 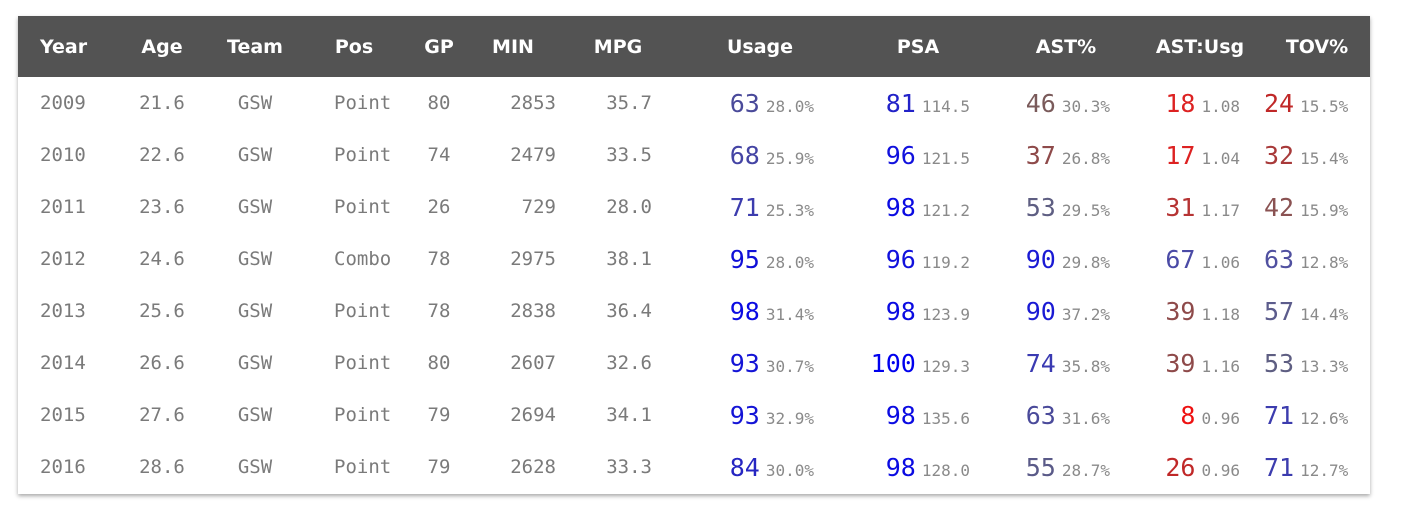 What do you see at coordinates (760, 155) in the screenshot?
I see `cell-usage: 68 25.9%` at bounding box center [760, 155].